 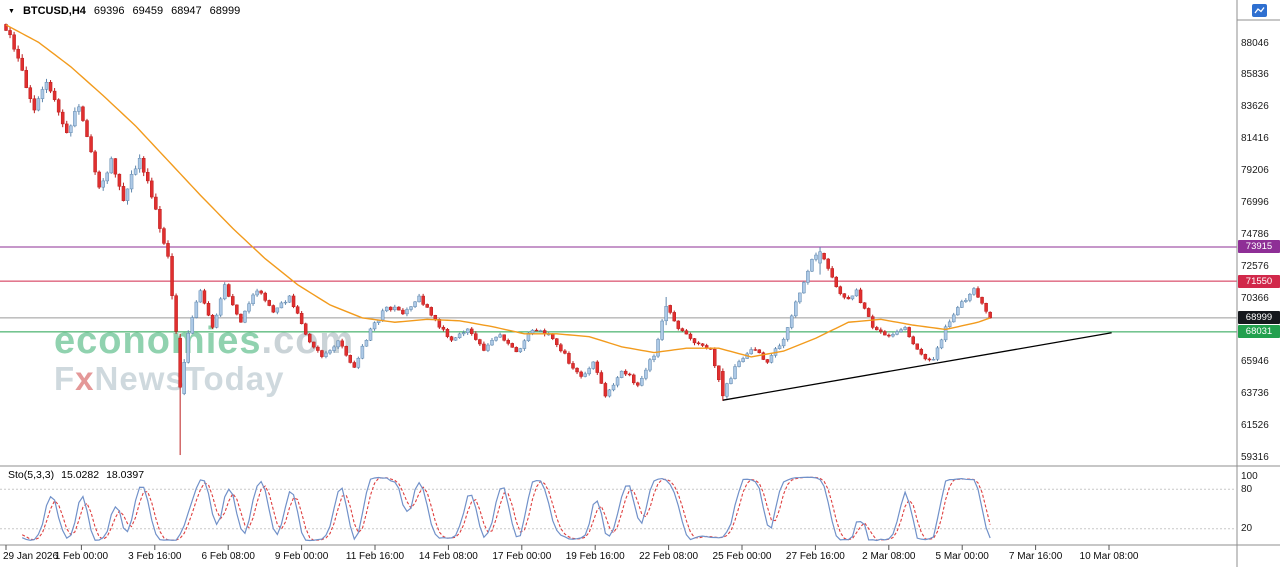 What do you see at coordinates (225, 11) in the screenshot?
I see `close-value: 68999` at bounding box center [225, 11].